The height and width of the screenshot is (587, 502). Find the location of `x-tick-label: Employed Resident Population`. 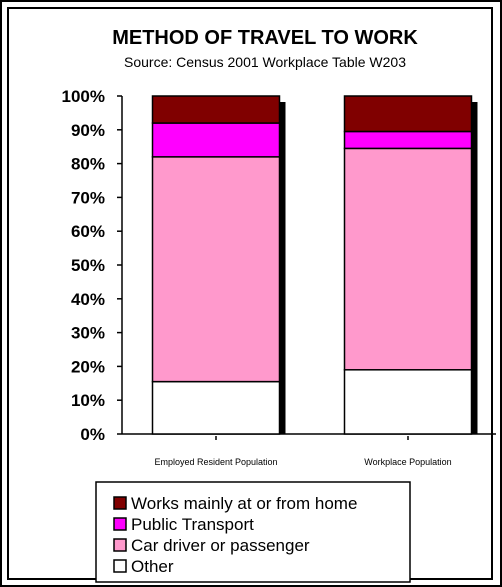

x-tick-label: Employed Resident Population is located at coordinates (215, 462).